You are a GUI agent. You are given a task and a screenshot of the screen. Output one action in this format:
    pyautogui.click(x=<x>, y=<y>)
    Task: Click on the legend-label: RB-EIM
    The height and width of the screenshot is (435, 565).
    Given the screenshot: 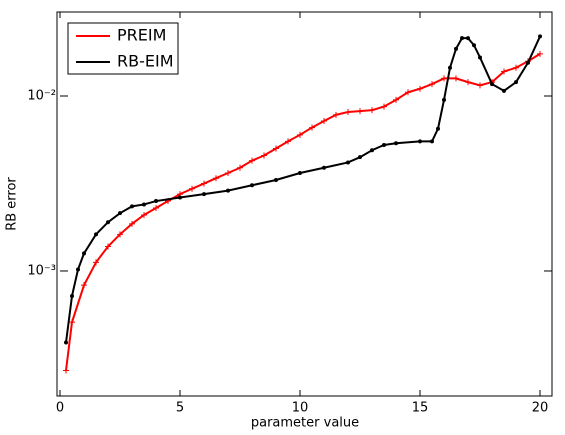 What is the action you would take?
    pyautogui.click(x=145, y=61)
    